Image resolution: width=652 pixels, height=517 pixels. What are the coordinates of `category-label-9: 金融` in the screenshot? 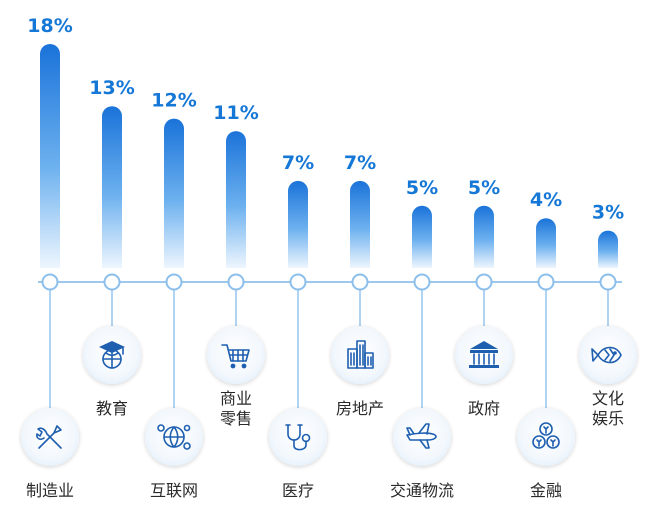 It's located at (546, 490).